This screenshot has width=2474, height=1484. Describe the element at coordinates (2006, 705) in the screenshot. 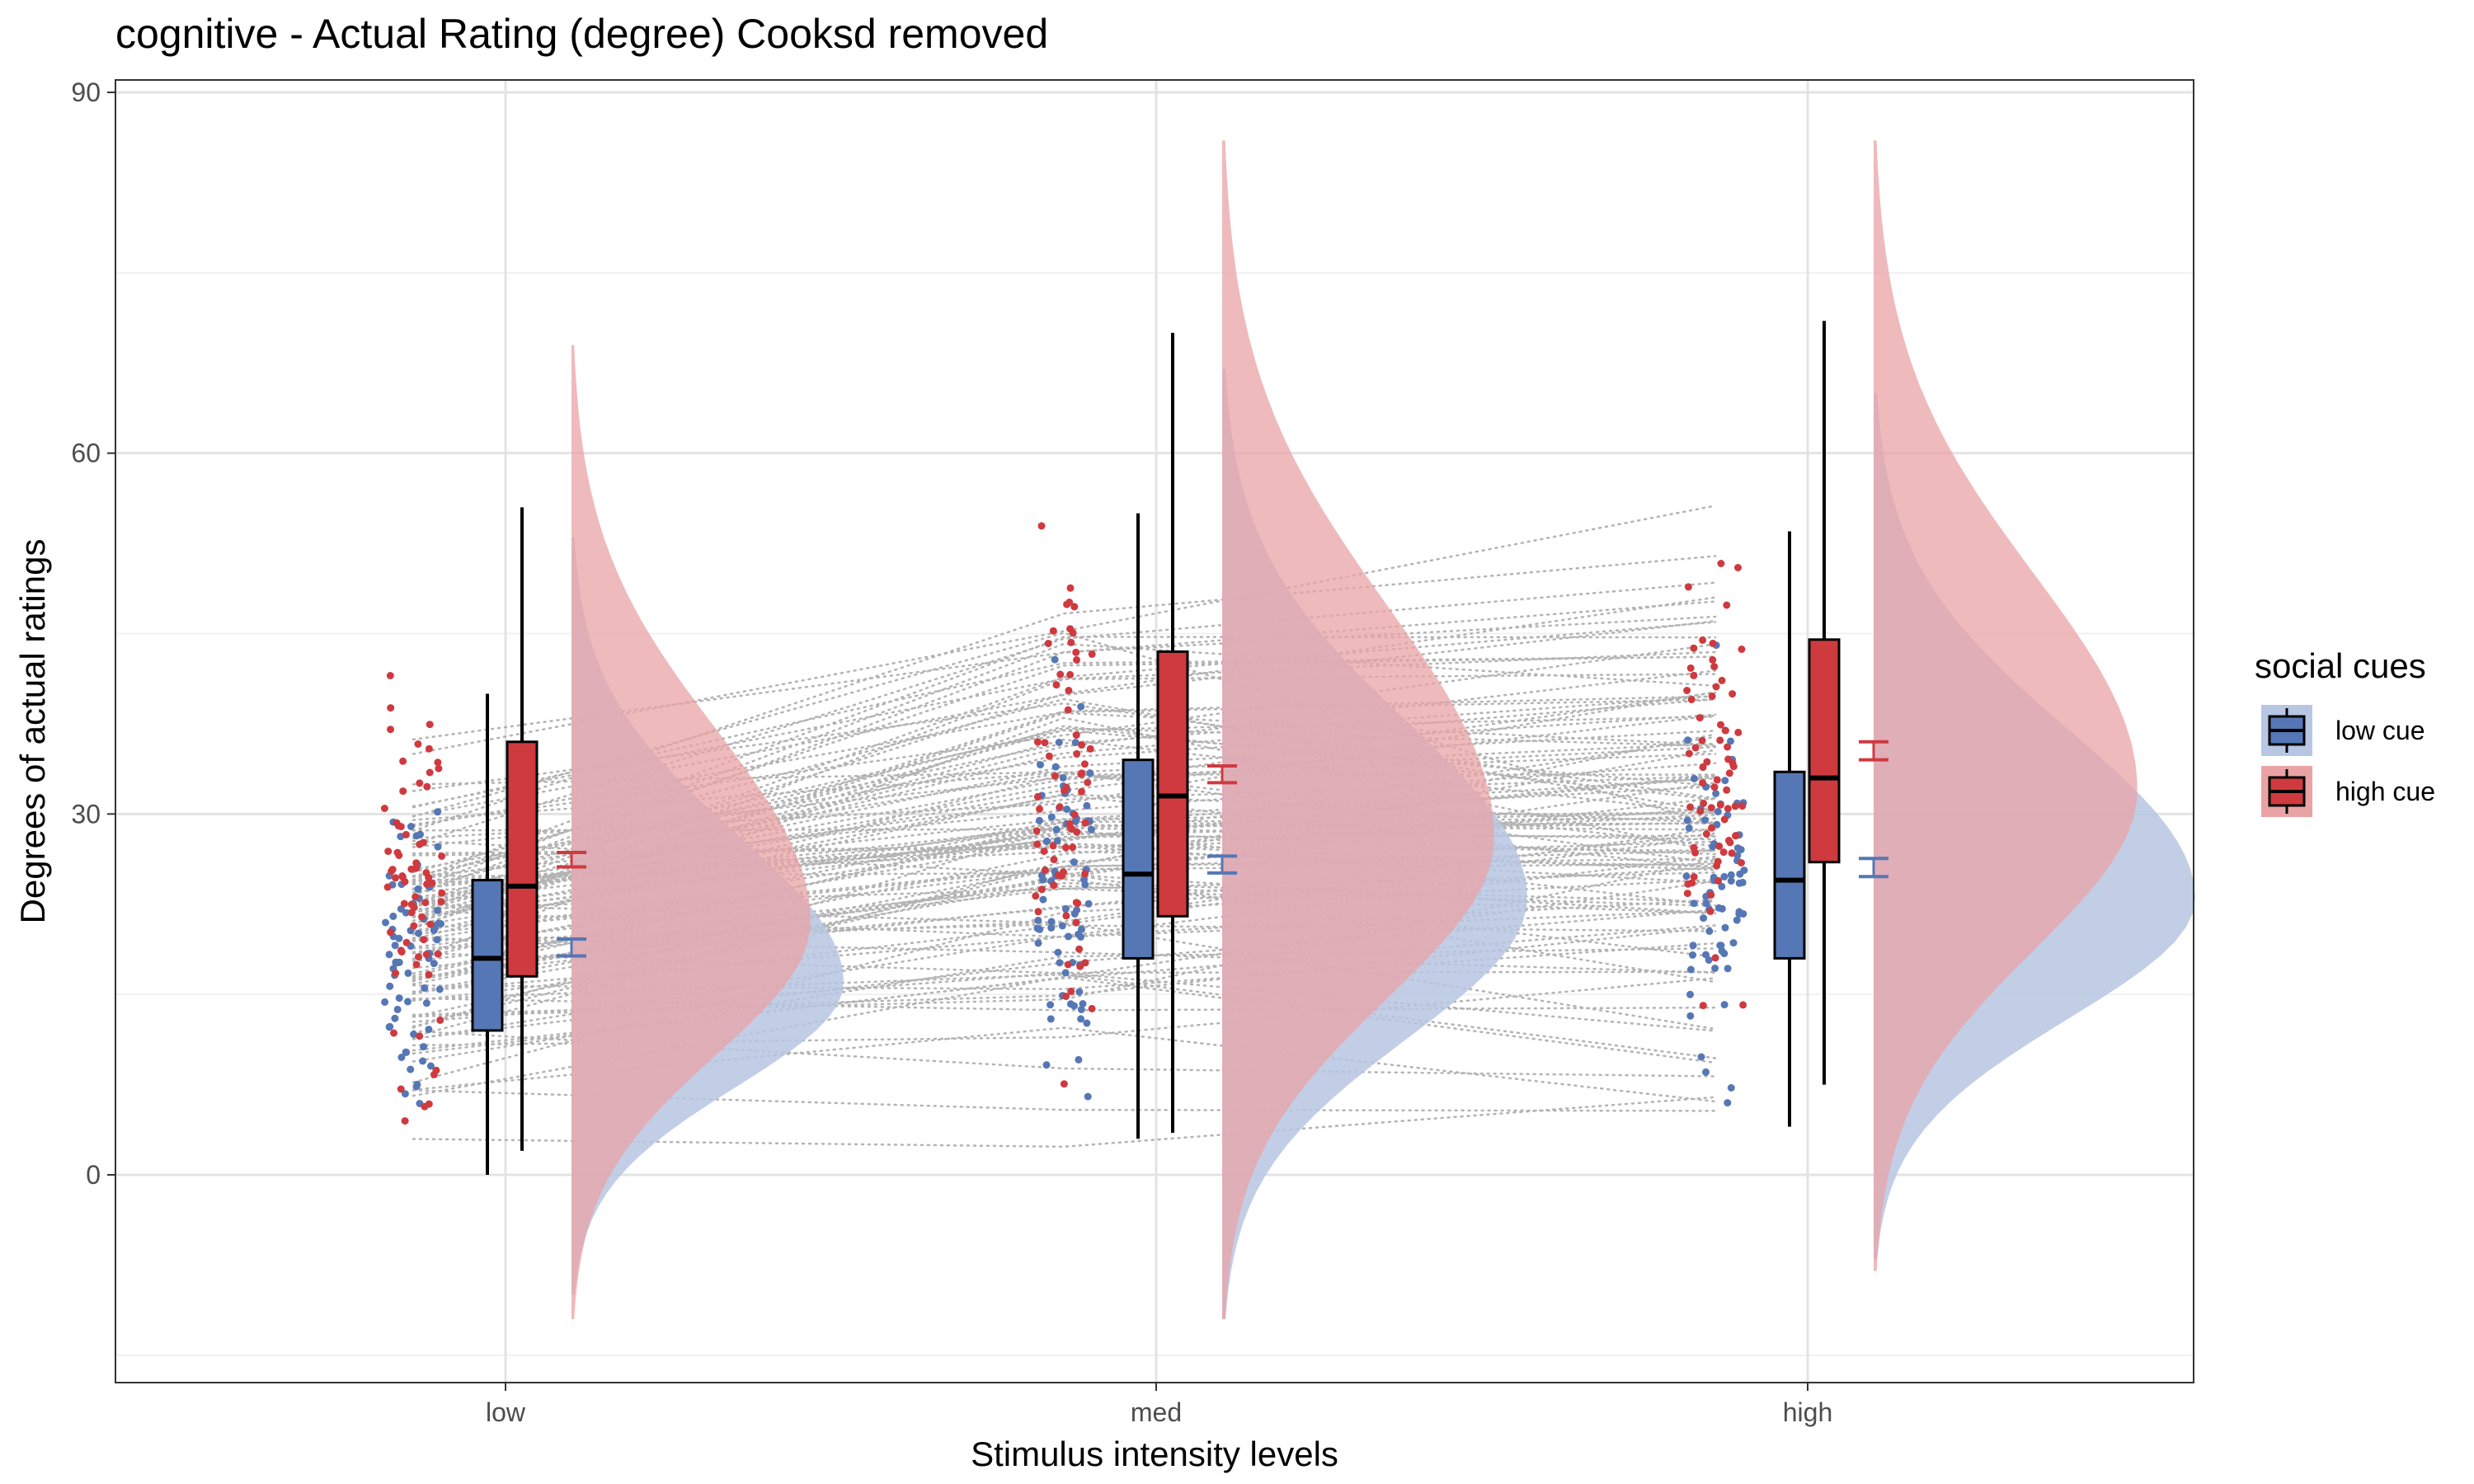

I see `density-high-cue-high` at that location.